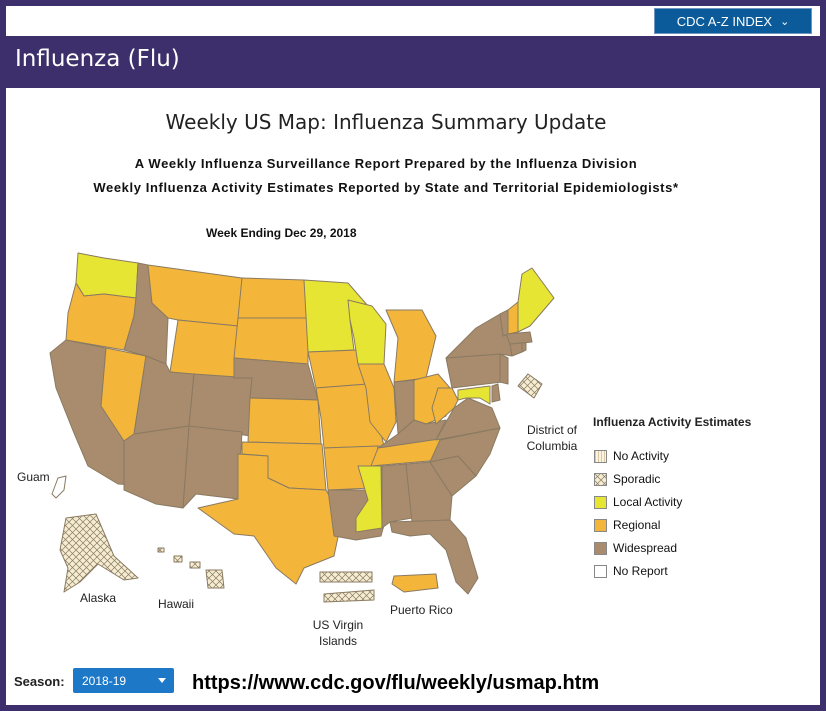 Image resolution: width=826 pixels, height=711 pixels. Describe the element at coordinates (474, 371) in the screenshot. I see `state-pennsylvania` at that location.